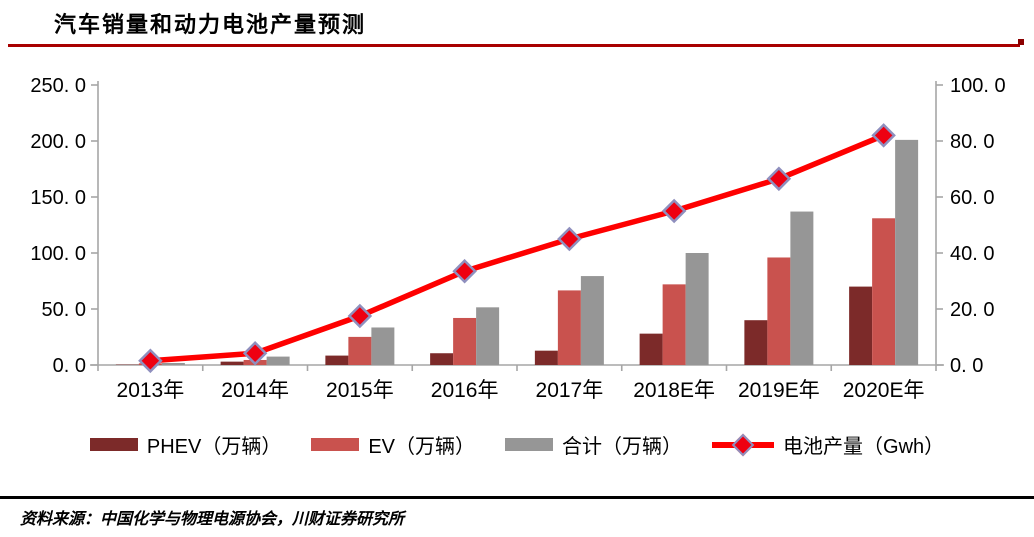 Image resolution: width=1034 pixels, height=537 pixels. I want to click on x-axis-category-label: 2014年, so click(255, 390).